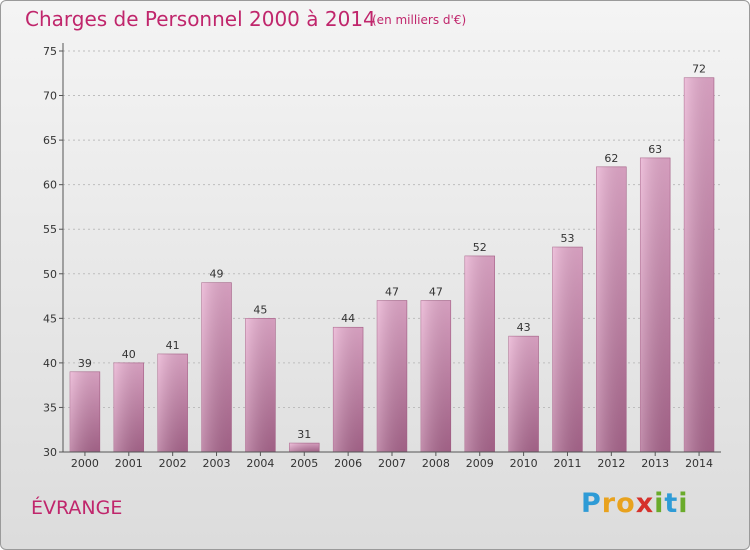 This screenshot has width=750, height=550. Describe the element at coordinates (77, 508) in the screenshot. I see `commune-name: ÉVRANGE` at that location.